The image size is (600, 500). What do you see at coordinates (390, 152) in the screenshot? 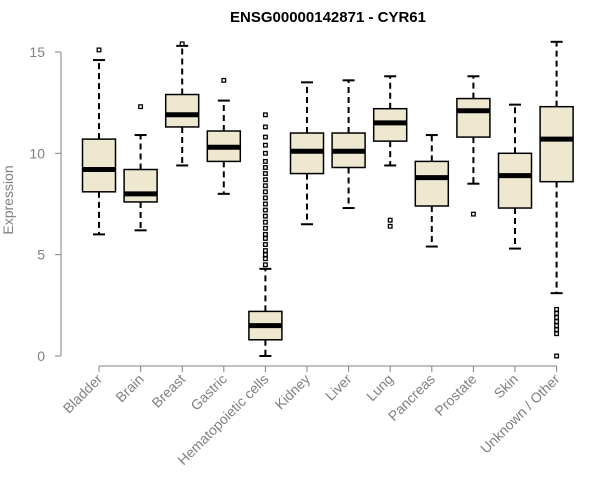
I see `box-lung` at bounding box center [390, 152].